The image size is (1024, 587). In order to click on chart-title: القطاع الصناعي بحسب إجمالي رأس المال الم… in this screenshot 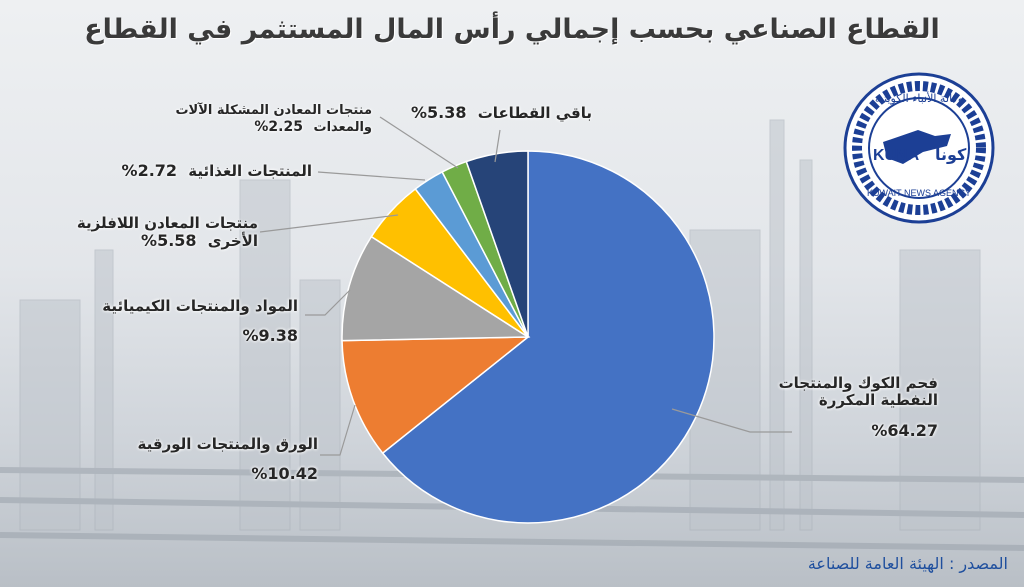, I will do `click(512, 29)`.